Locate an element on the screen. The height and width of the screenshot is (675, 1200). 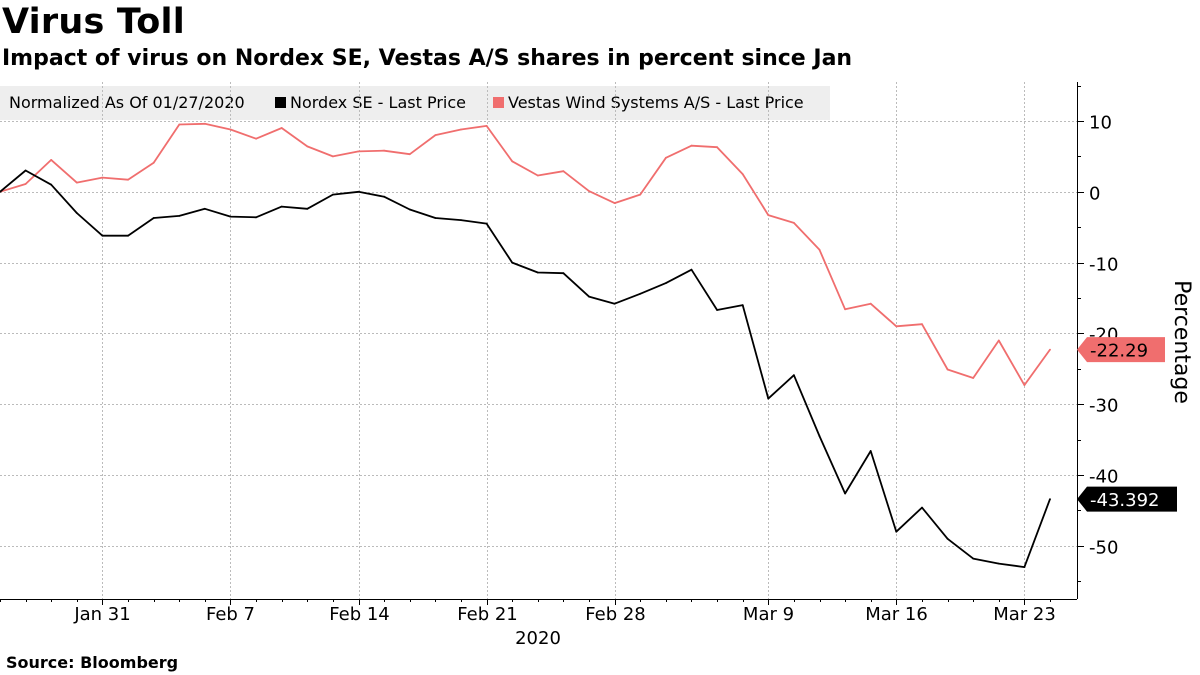
y-tick-label: 0 is located at coordinates (1094, 194).